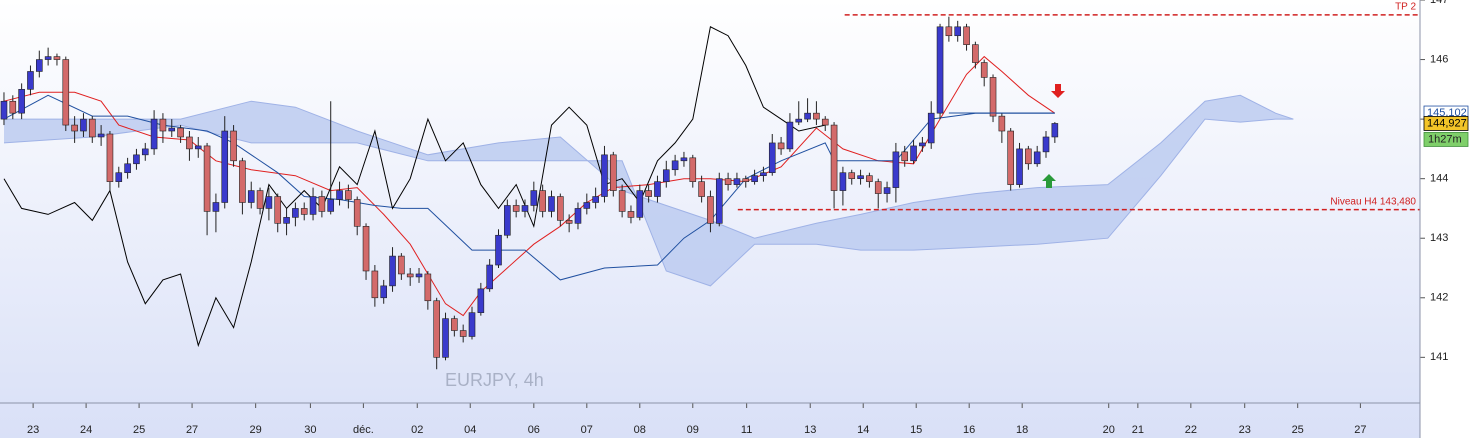 This screenshot has width=1469, height=438. I want to click on x-tick-label: 20, so click(1109, 430).